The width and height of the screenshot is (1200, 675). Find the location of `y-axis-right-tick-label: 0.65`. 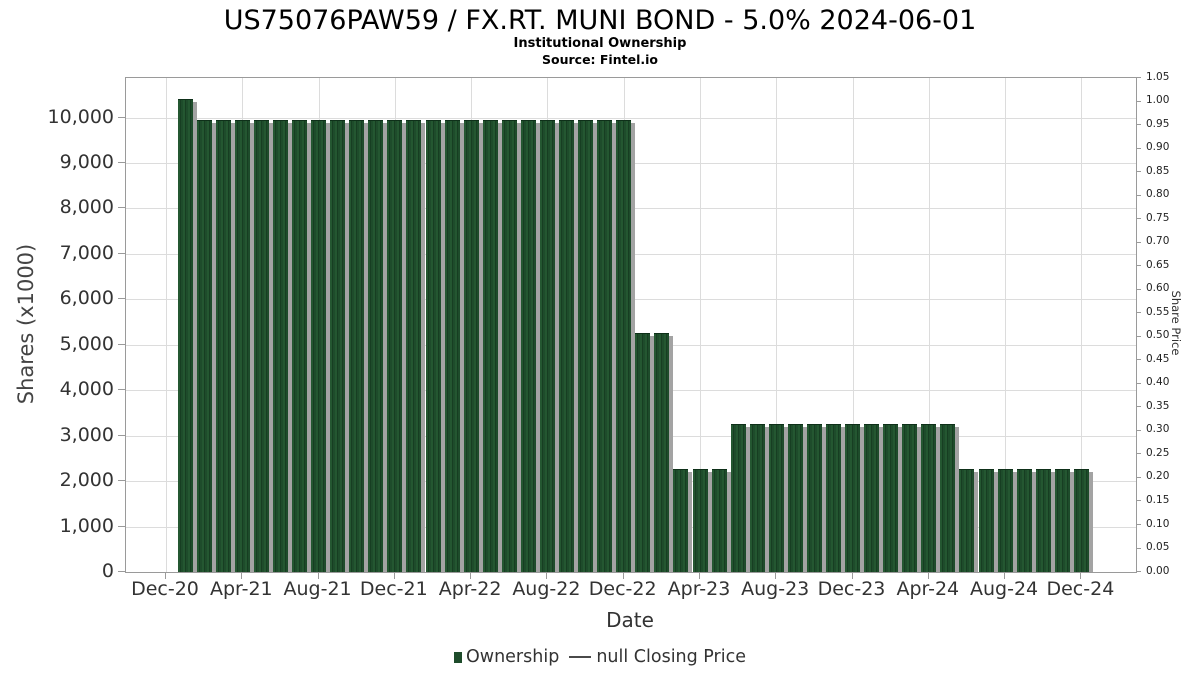

y-axis-right-tick-label: 0.65 is located at coordinates (1158, 264).